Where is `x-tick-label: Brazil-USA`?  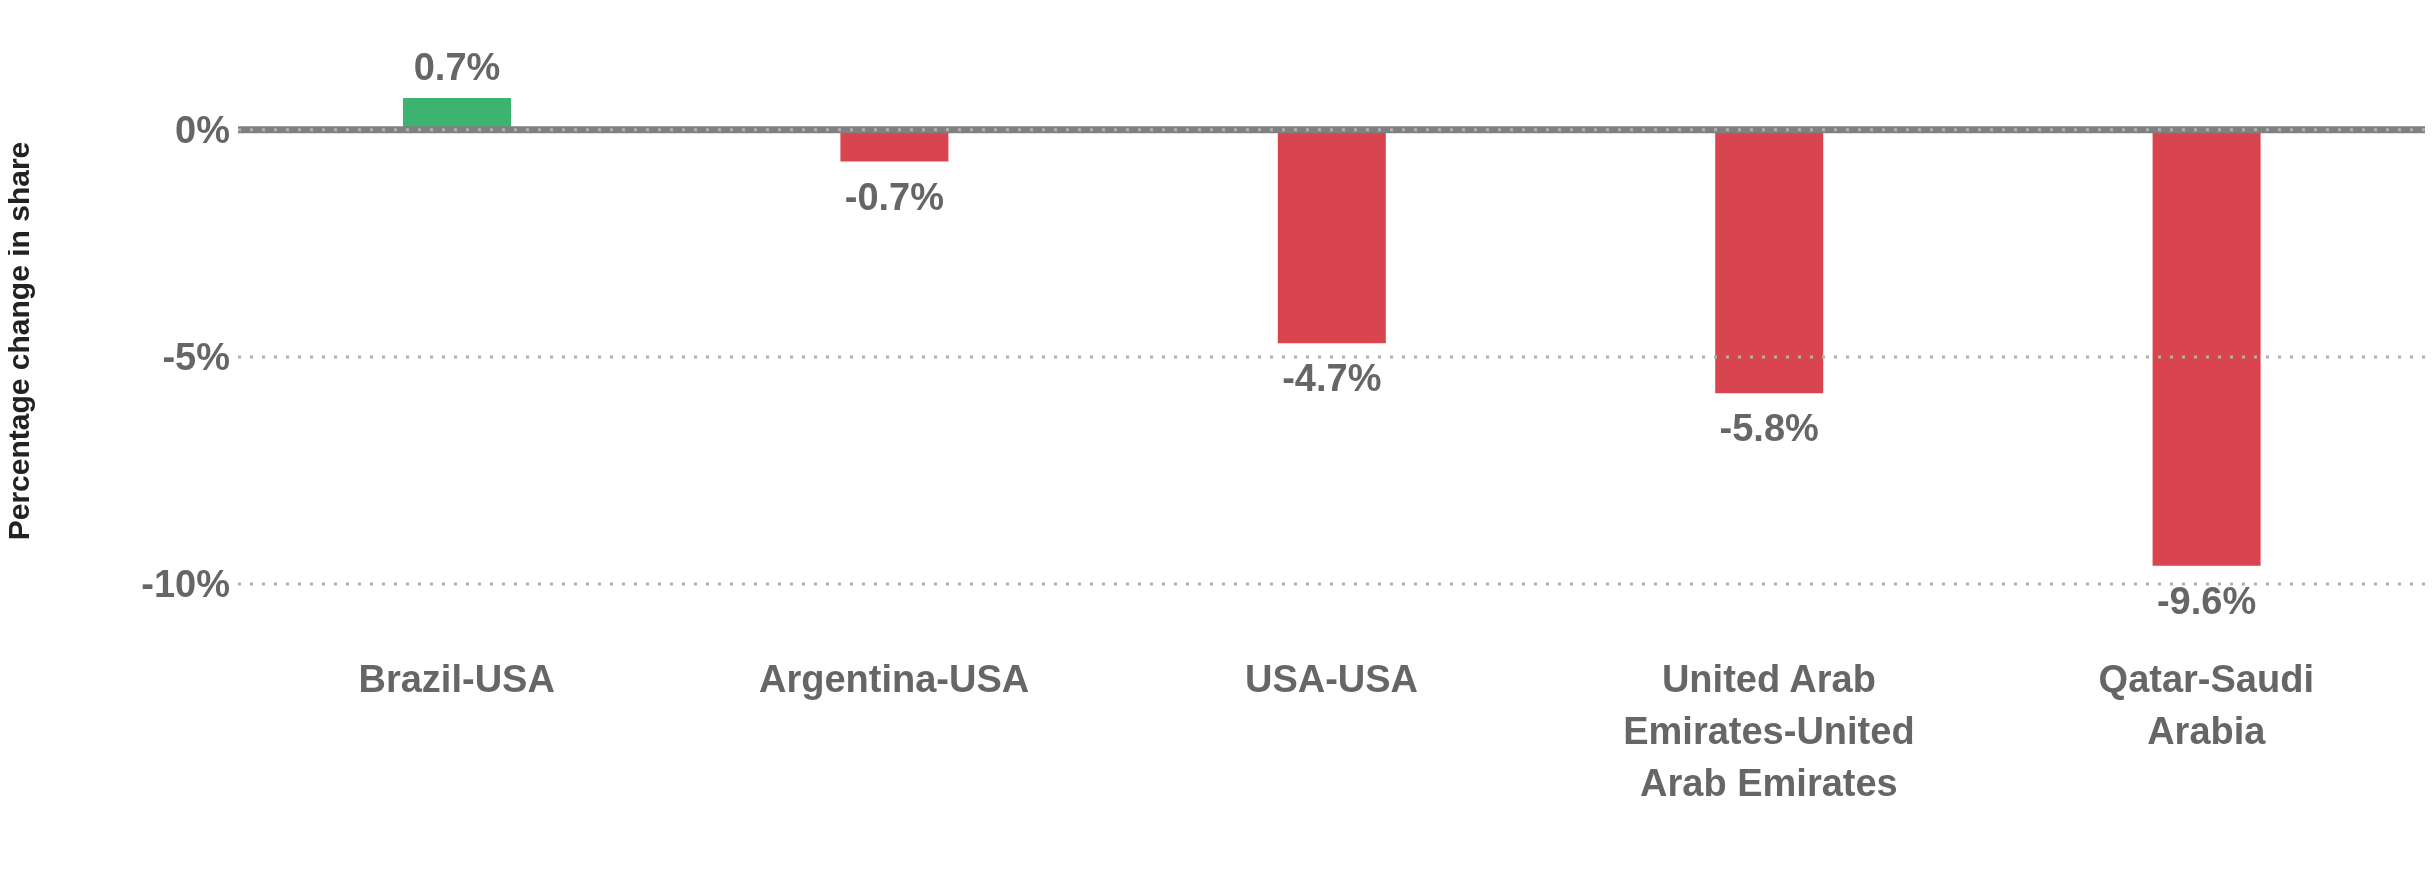 x-tick-label: Brazil-USA is located at coordinates (456, 679).